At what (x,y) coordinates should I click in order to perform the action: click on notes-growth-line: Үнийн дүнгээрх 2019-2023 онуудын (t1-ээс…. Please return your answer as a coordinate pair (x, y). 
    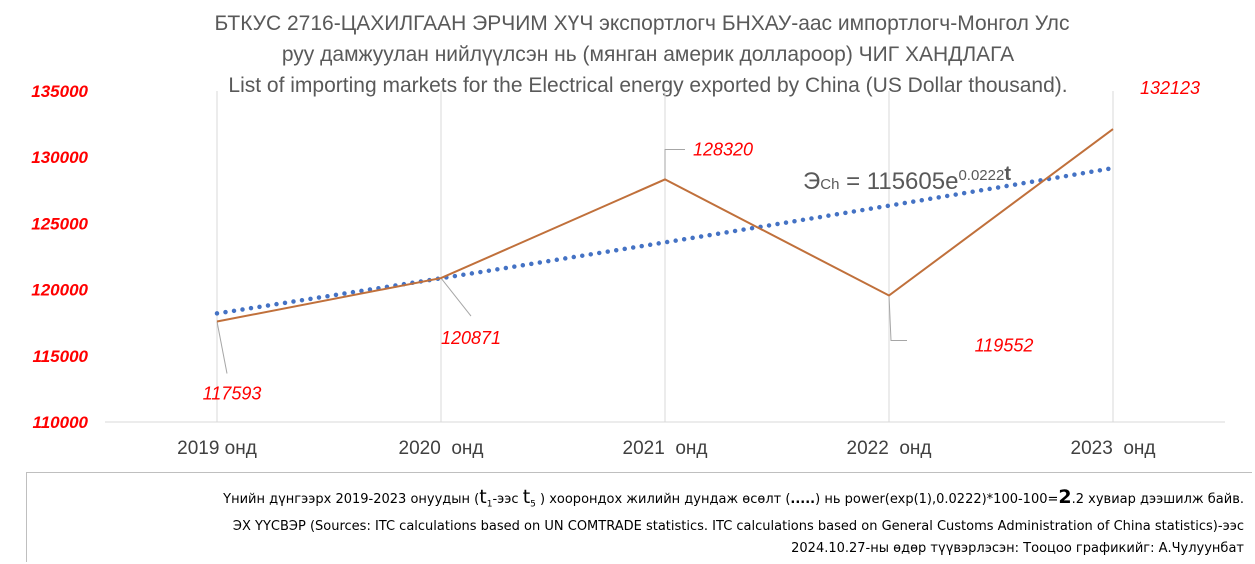
    Looking at the image, I should click on (733, 498).